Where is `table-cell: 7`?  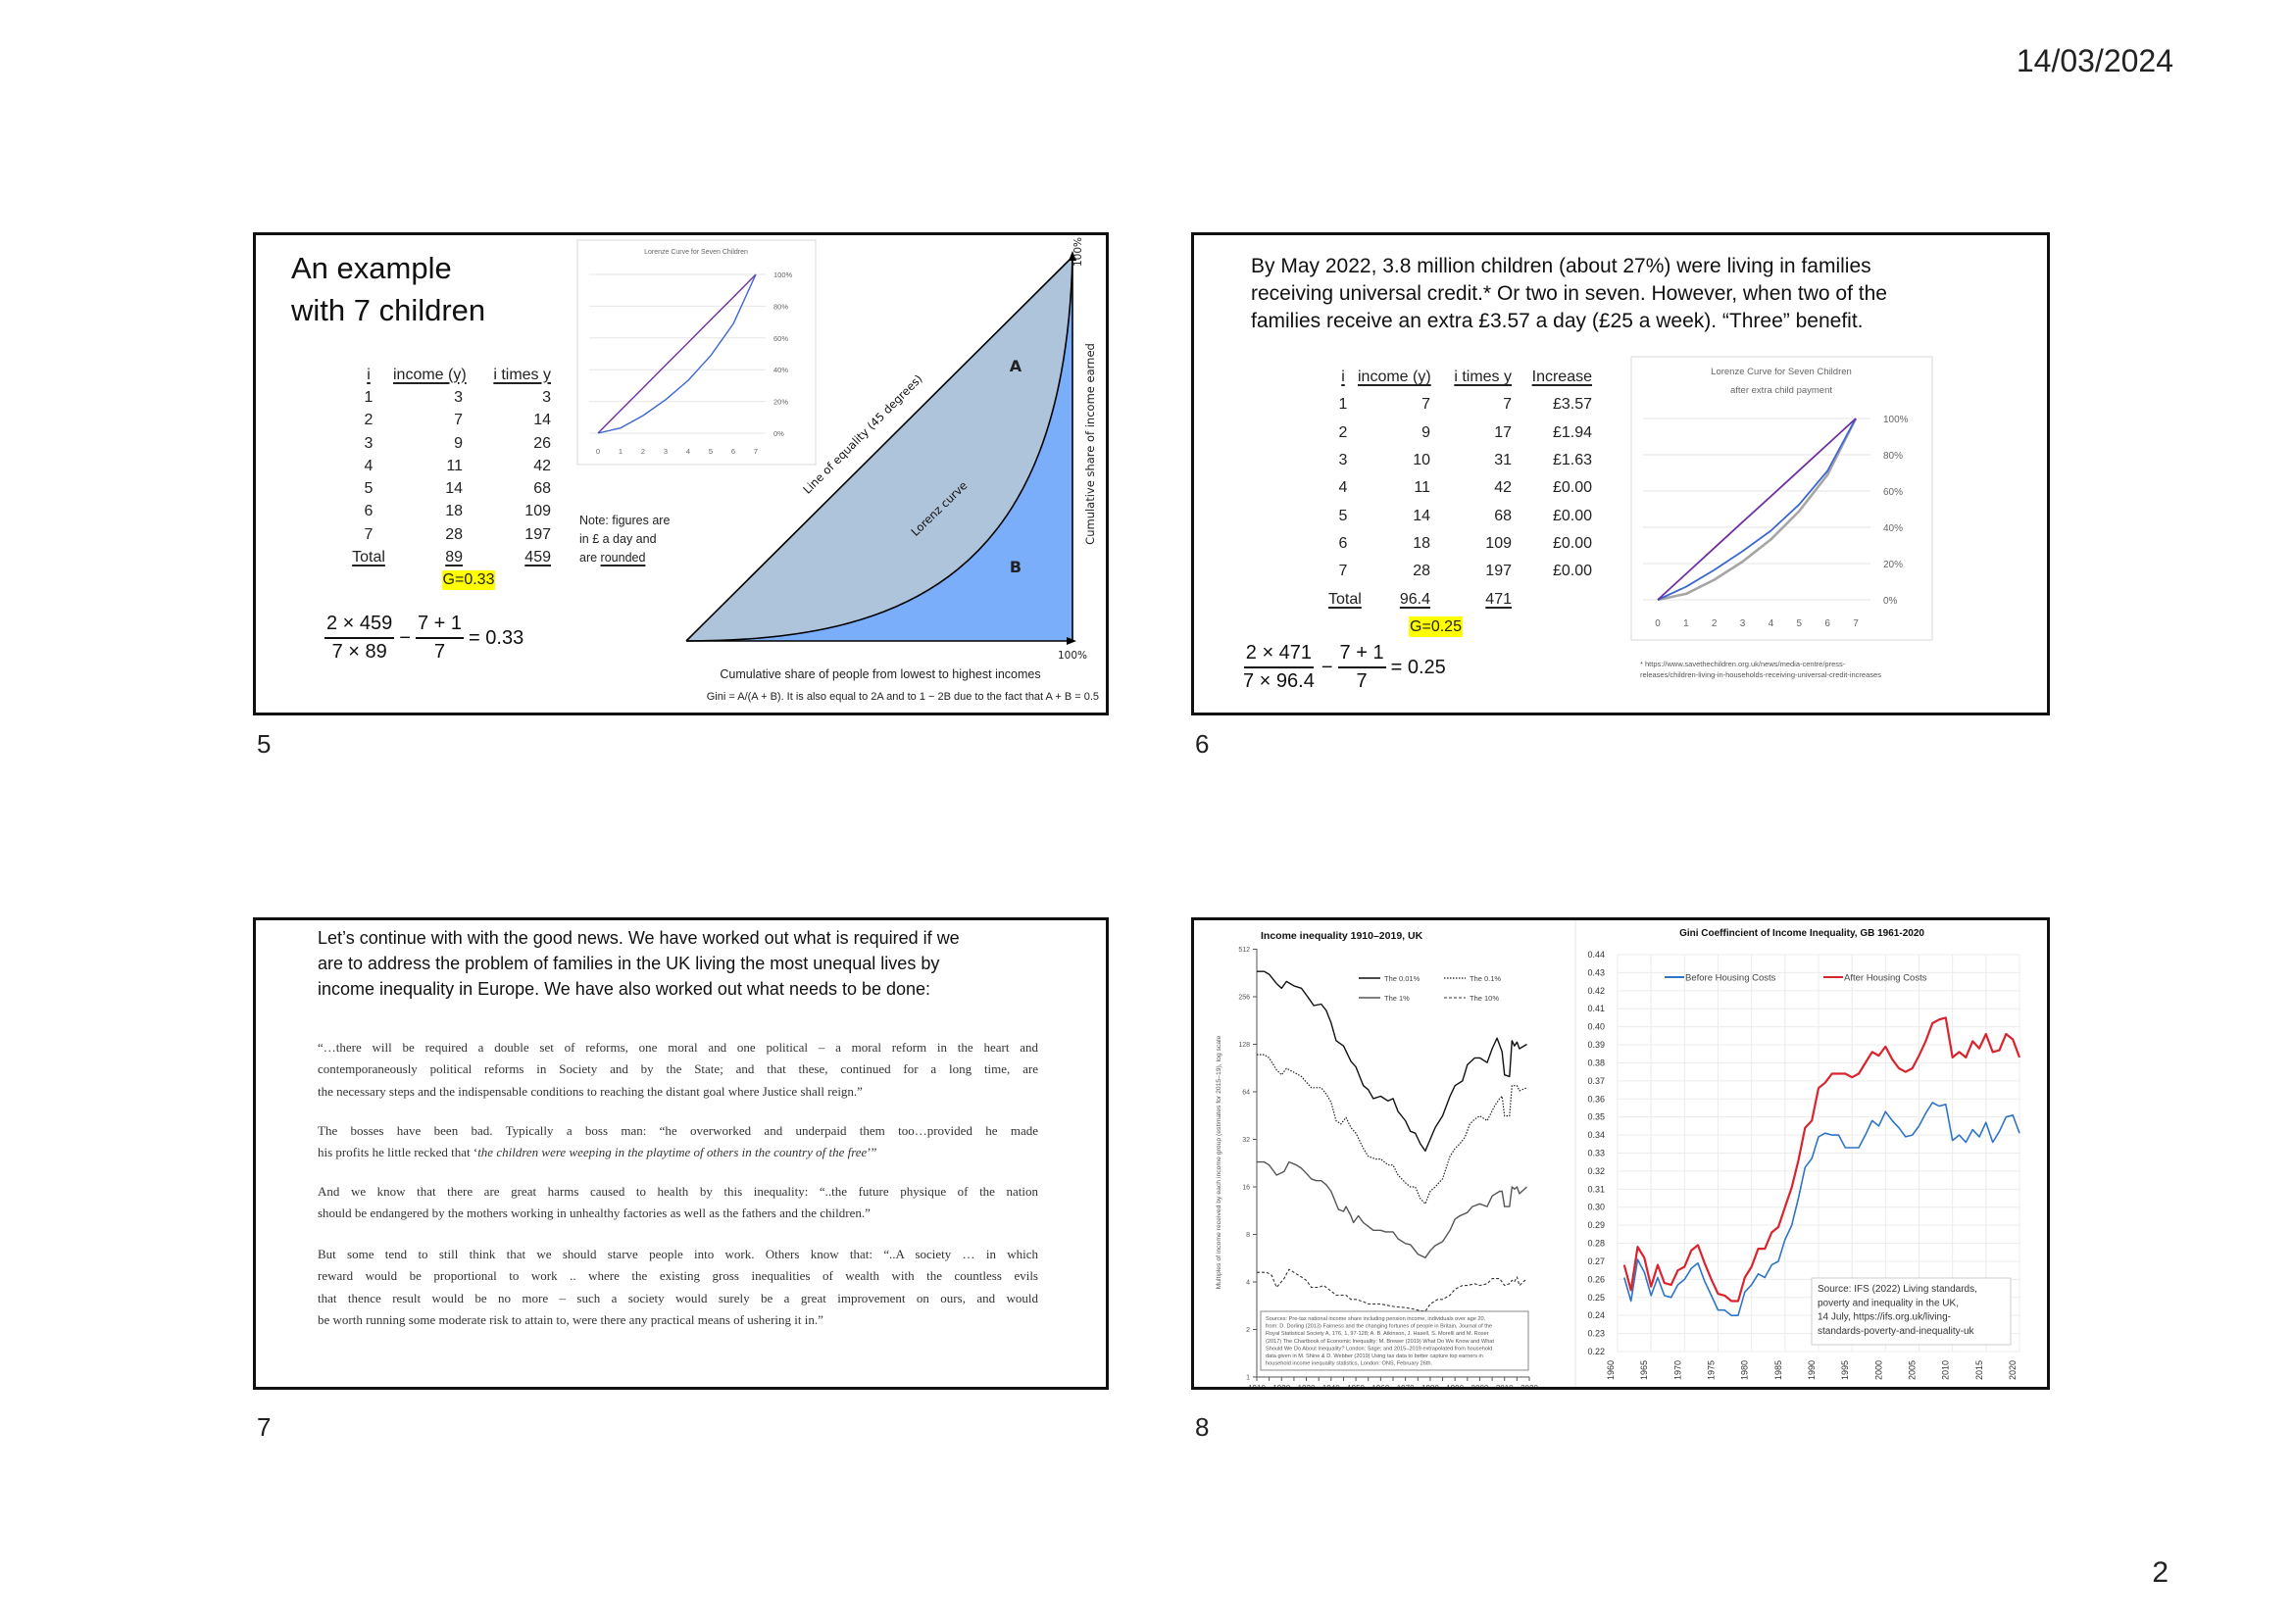
table-cell: 7 is located at coordinates (1471, 404).